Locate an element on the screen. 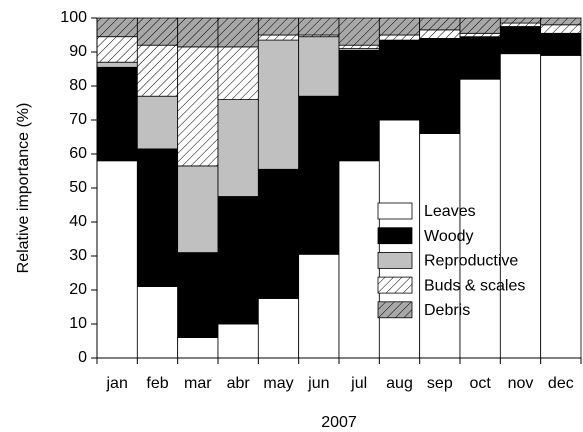  x-axis-label: 2007 is located at coordinates (339, 422).